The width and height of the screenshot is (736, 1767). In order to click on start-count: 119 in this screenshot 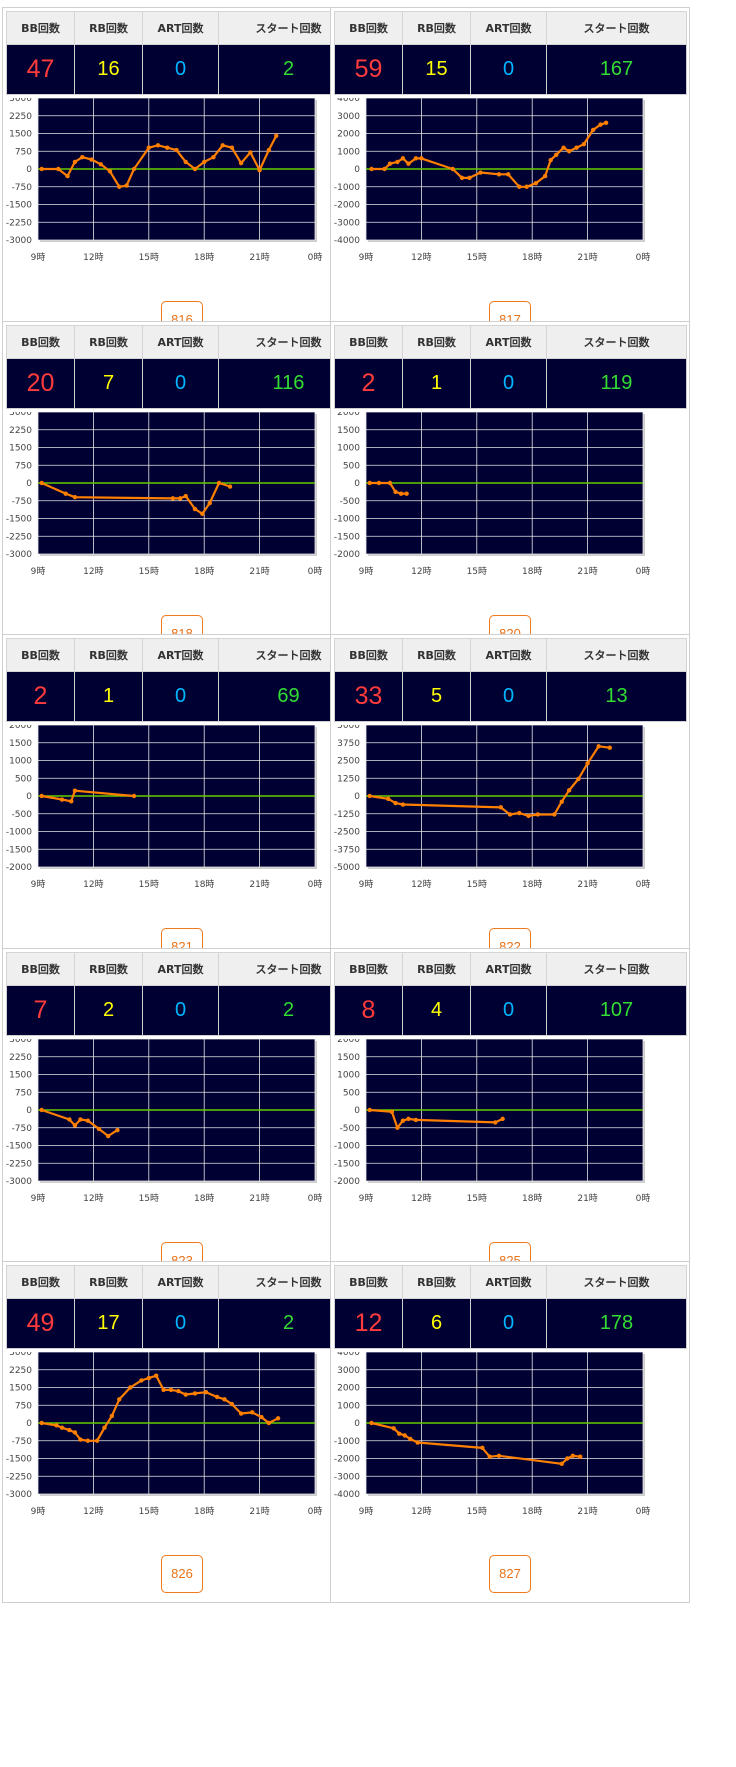, I will do `click(616, 383)`.